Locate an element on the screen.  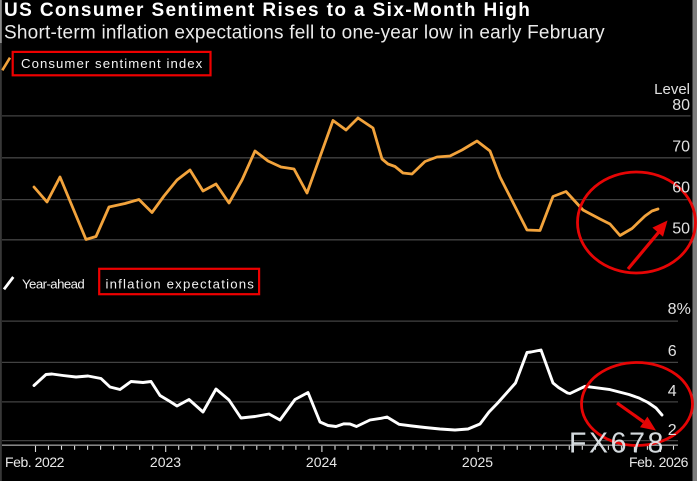
svg-text: Year-ahead is located at coordinates (53, 283).